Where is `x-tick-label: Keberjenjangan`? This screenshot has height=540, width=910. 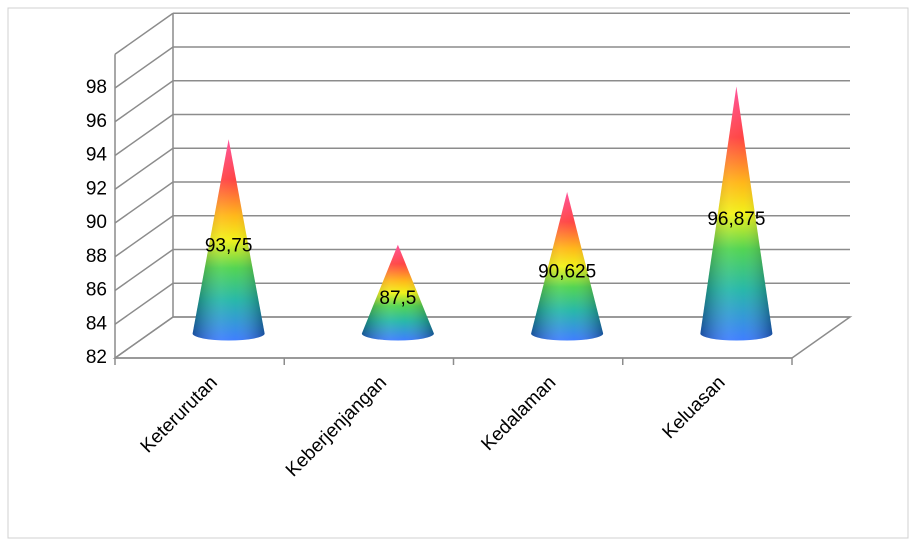
x-tick-label: Keberjenjangan is located at coordinates (336, 426).